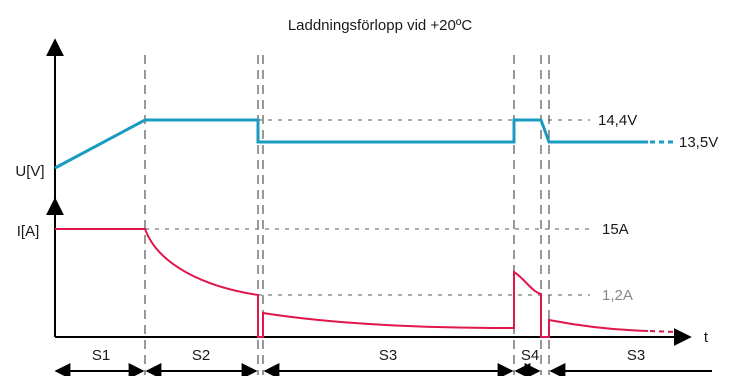 The image size is (733, 376). What do you see at coordinates (706, 337) in the screenshot?
I see `time-axis-label: t` at bounding box center [706, 337].